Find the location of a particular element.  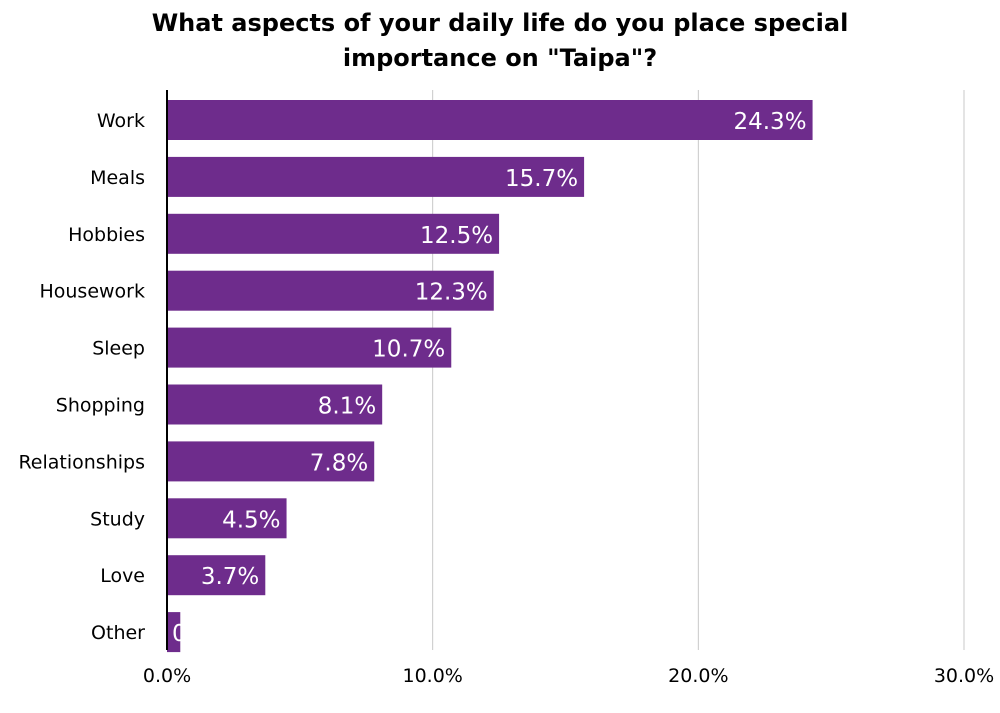

data-label: 12.5% is located at coordinates (456, 236).